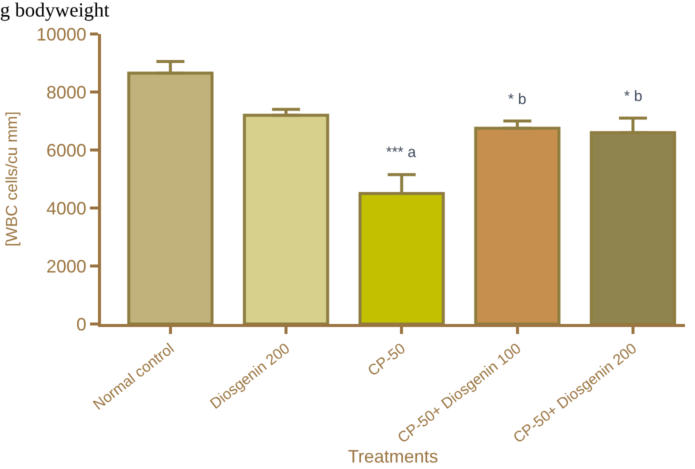 The height and width of the screenshot is (469, 695). I want to click on y-tick-label: 4000, so click(66, 208).